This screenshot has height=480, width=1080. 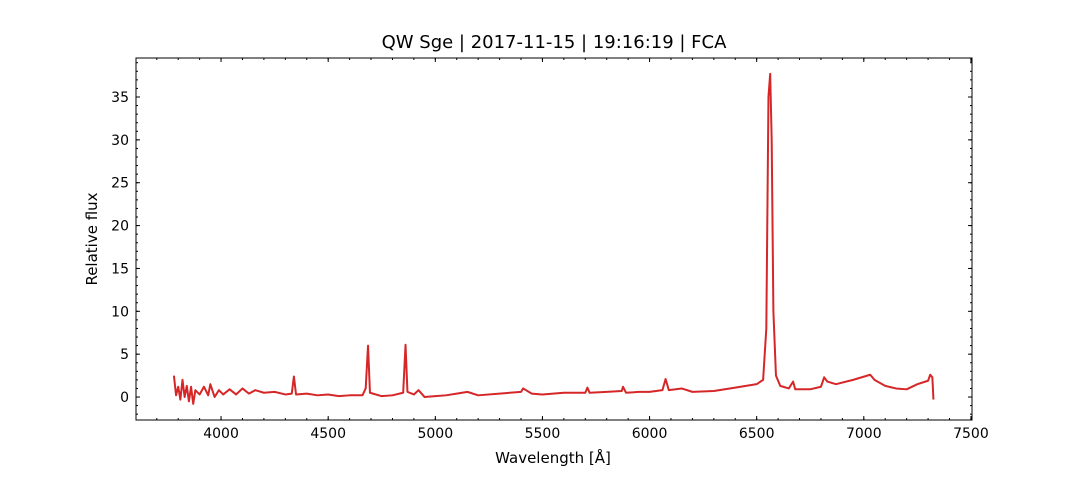 What do you see at coordinates (553, 457) in the screenshot?
I see `x-axis-label: Wavelength [Å]` at bounding box center [553, 457].